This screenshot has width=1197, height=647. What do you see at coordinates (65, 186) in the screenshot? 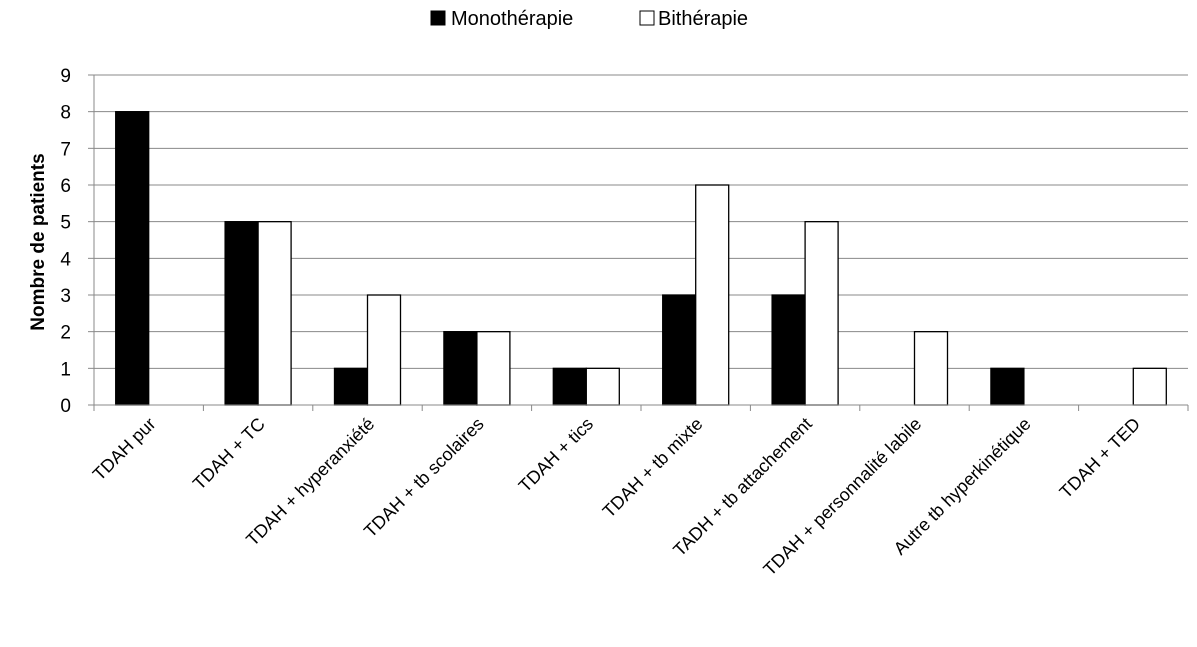
I see `y-tick-label: 6` at bounding box center [65, 186].